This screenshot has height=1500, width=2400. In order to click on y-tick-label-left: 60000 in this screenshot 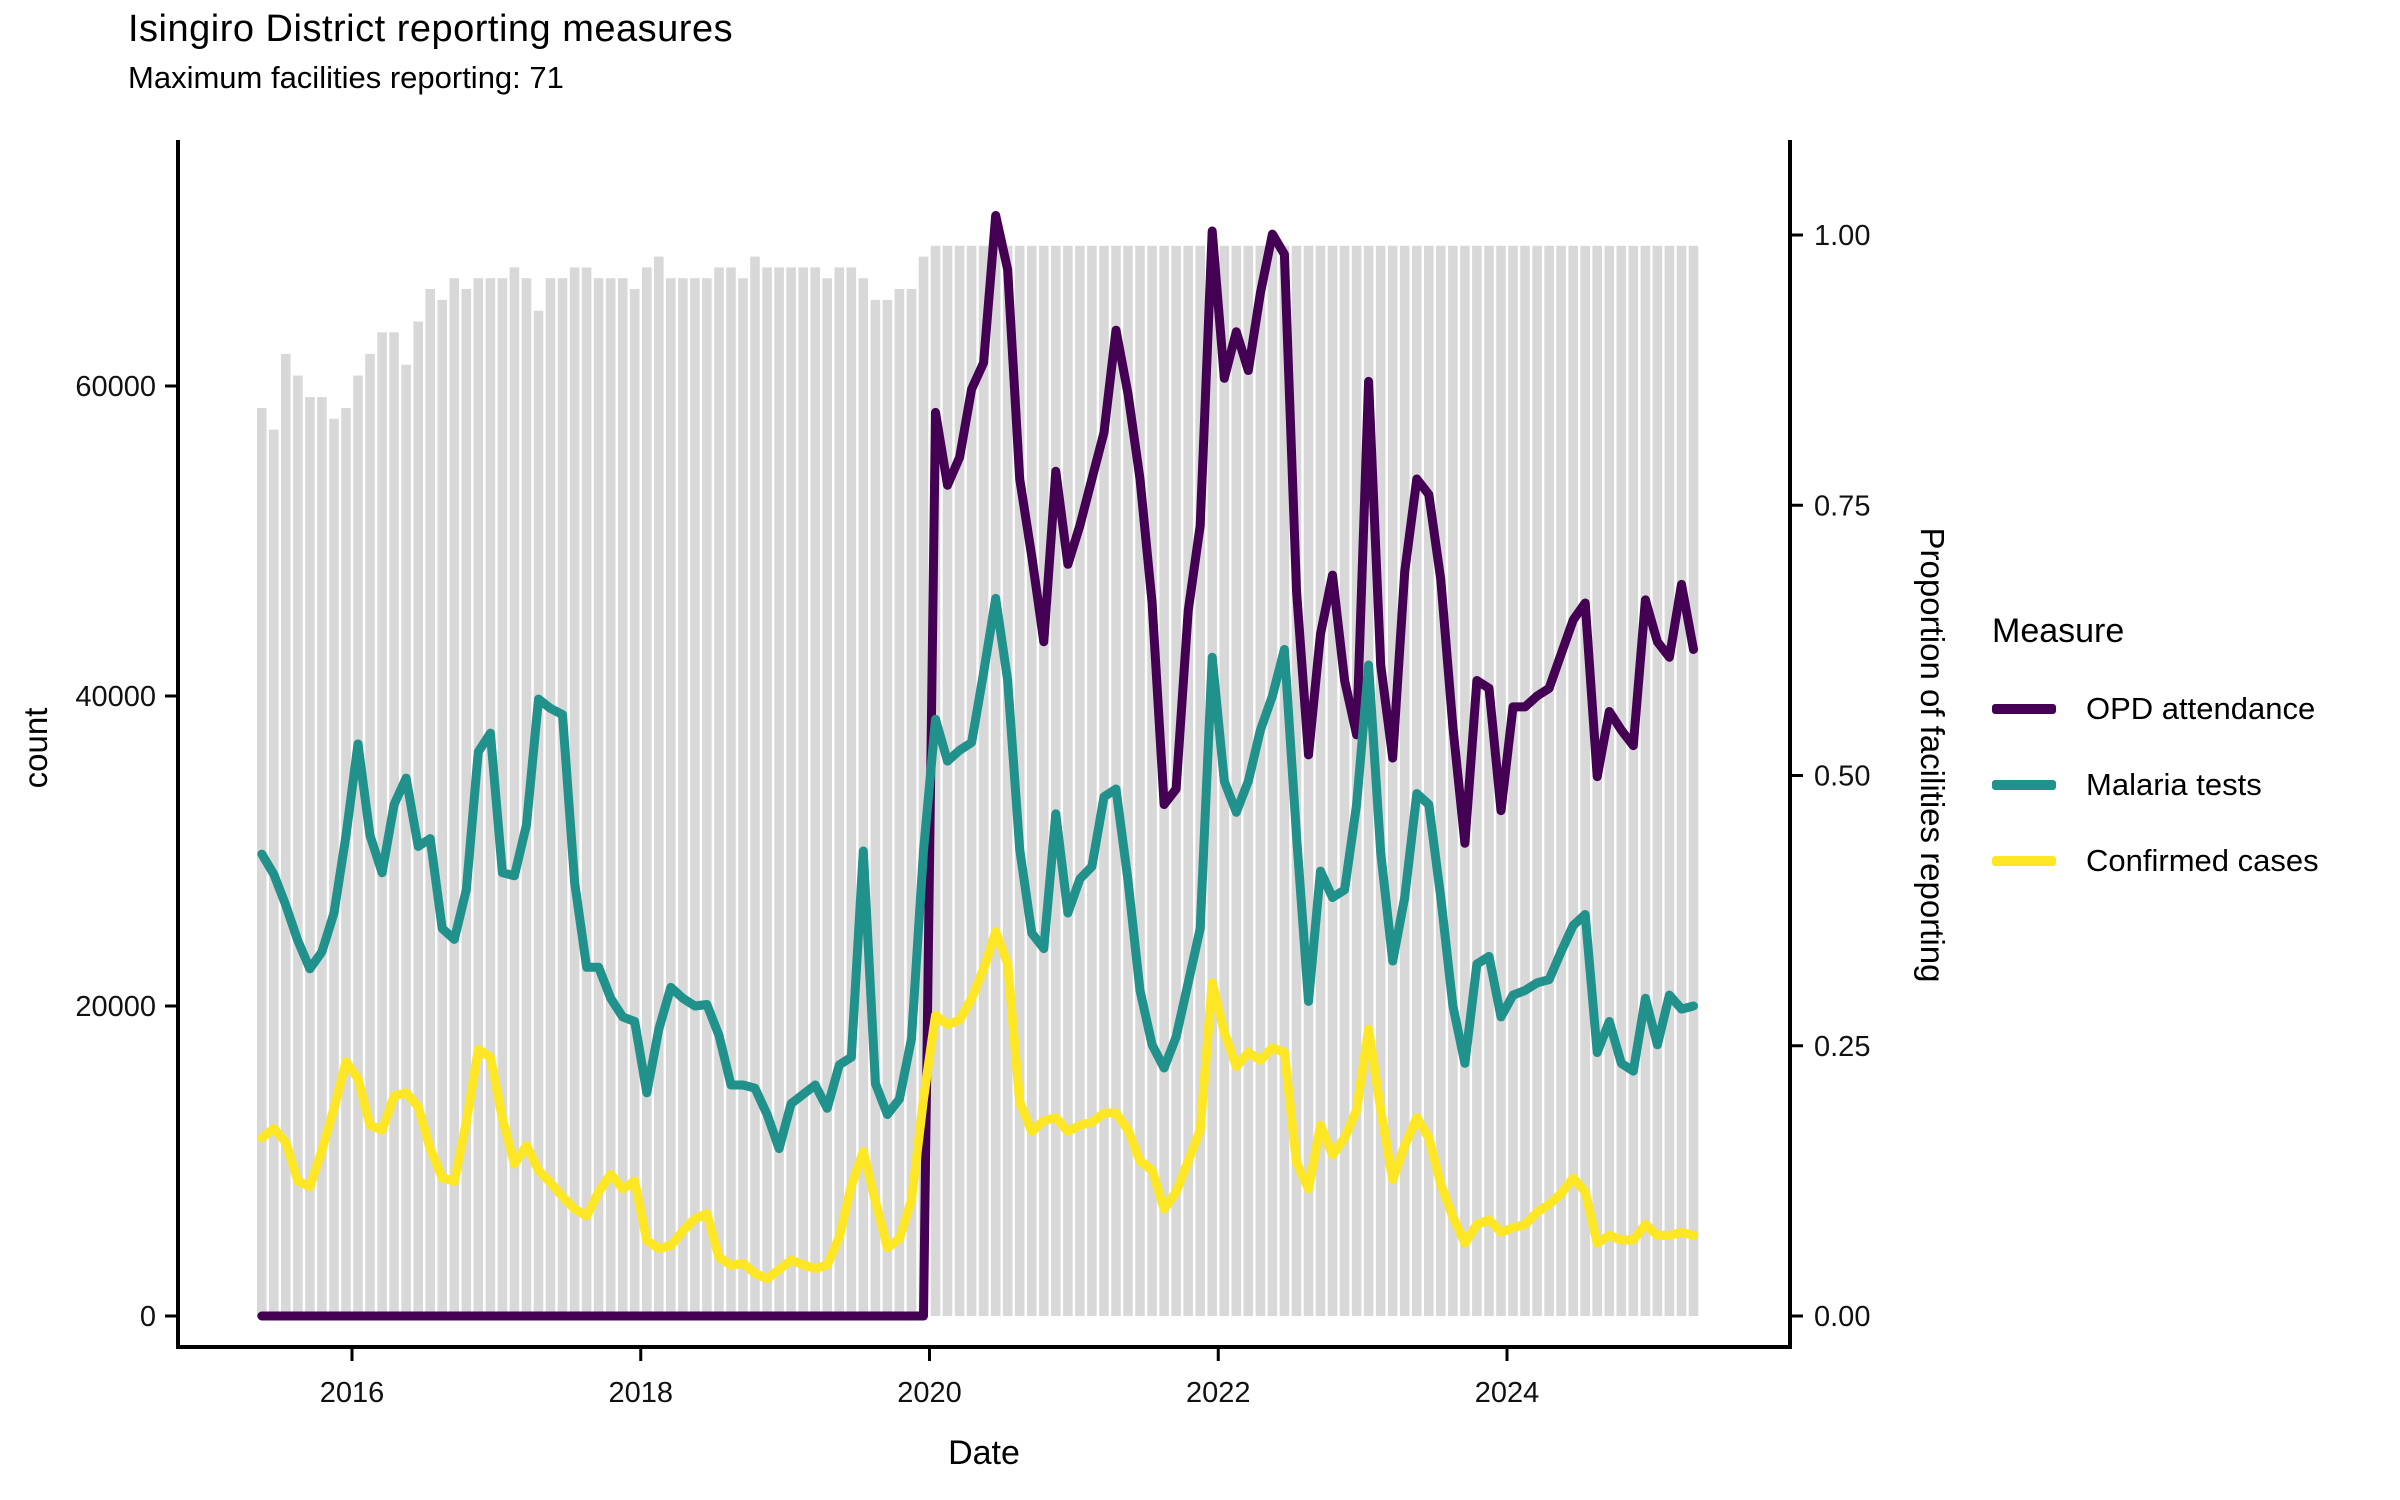, I will do `click(115, 387)`.